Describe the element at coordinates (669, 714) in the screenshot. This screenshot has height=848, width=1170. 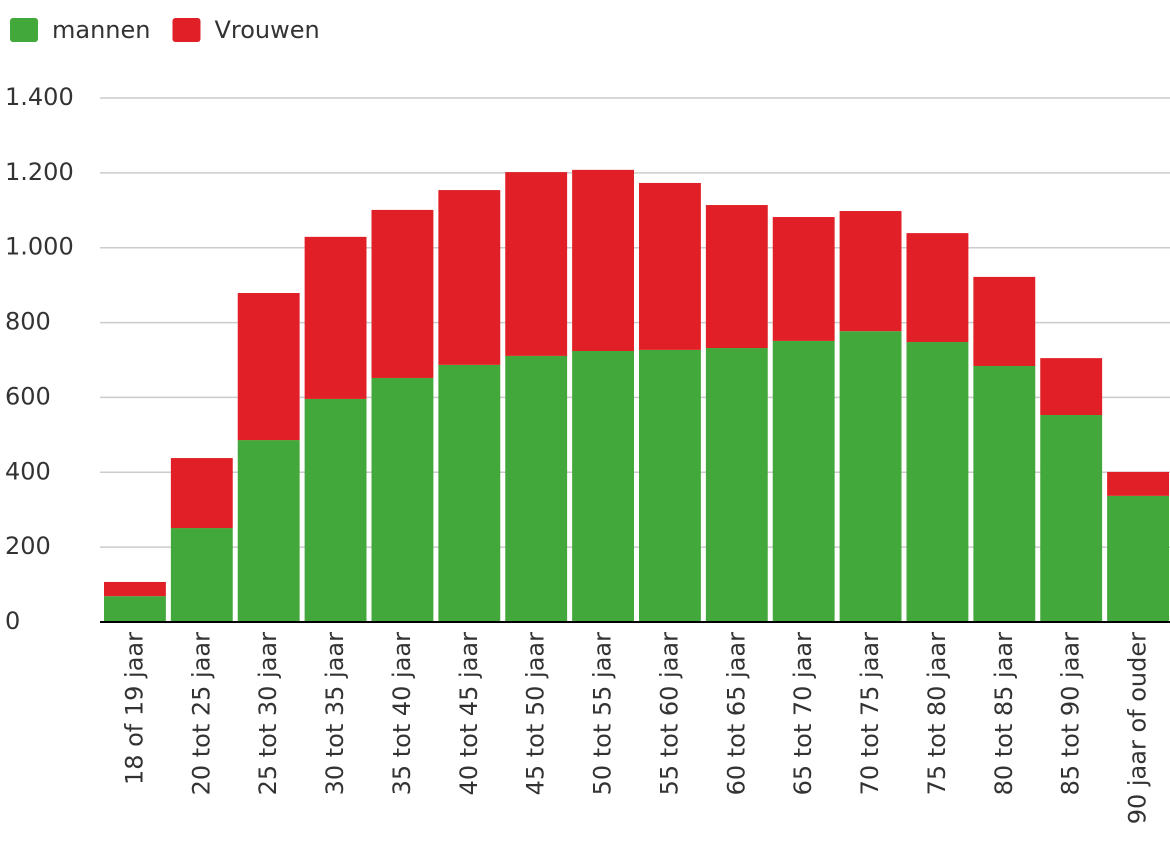
I see `x-tick-label: 55 tot 60 jaar` at that location.